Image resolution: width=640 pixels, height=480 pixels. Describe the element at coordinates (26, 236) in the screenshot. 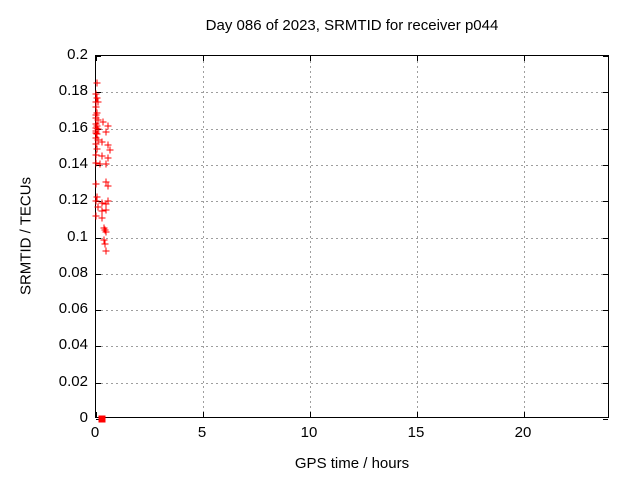

I see `y-axis-title: SRMTID / TECUs` at that location.